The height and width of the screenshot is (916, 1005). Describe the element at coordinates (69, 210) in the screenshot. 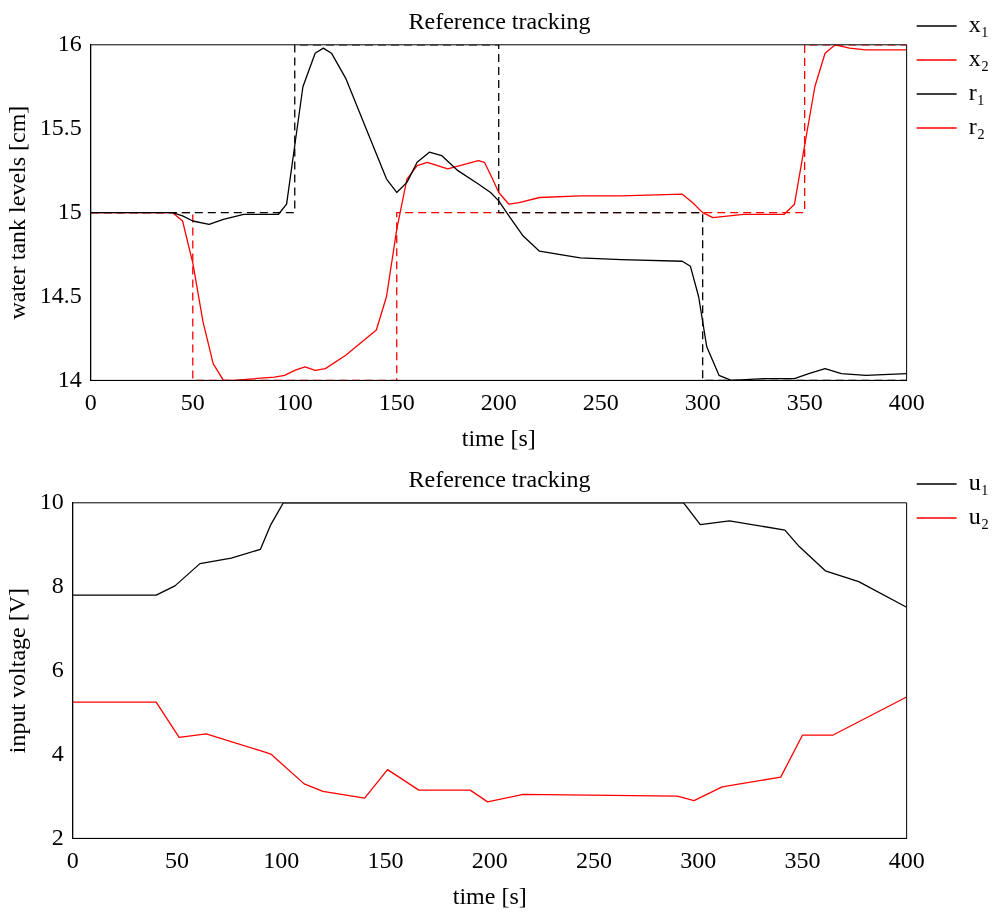

I see `y-tick-label: 15` at that location.